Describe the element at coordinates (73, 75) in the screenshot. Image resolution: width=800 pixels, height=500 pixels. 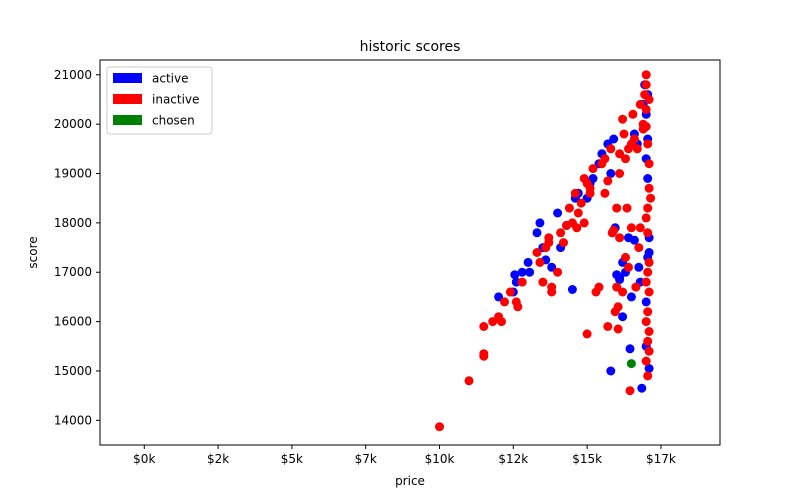
I see `y-tick-label-7: 21000` at that location.